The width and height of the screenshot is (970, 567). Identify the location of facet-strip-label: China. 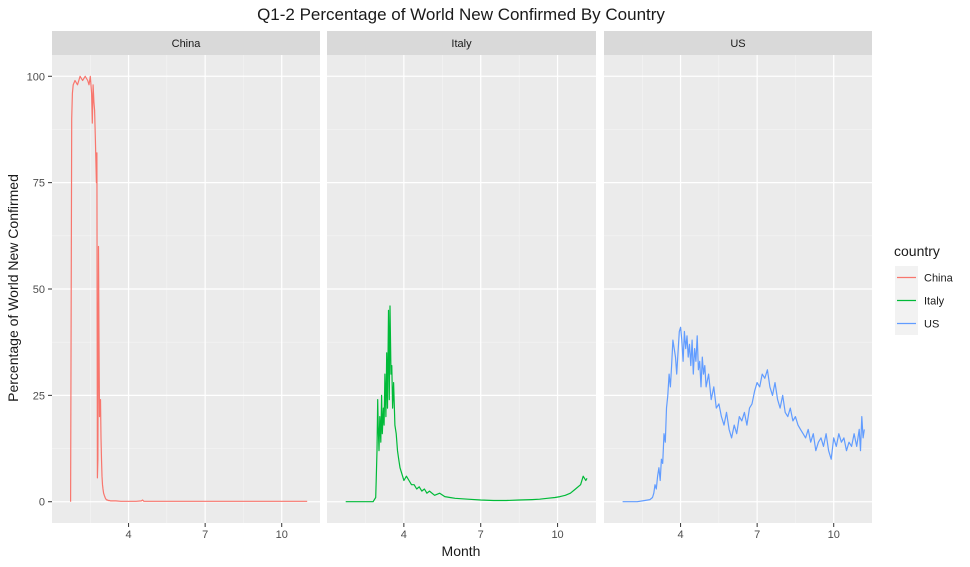
(187, 44).